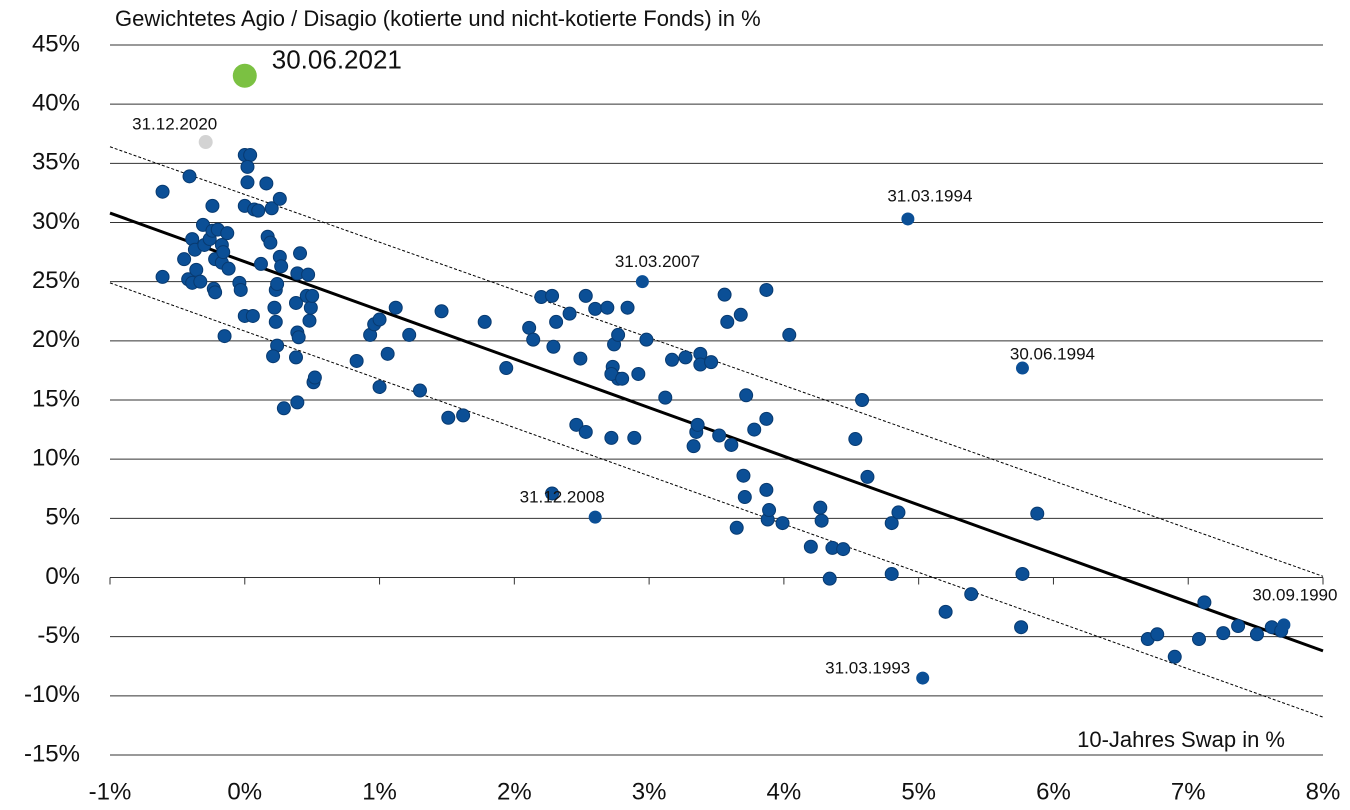 Image resolution: width=1350 pixels, height=810 pixels. Describe the element at coordinates (56, 103) in the screenshot. I see `y-tick-label: 40%` at that location.